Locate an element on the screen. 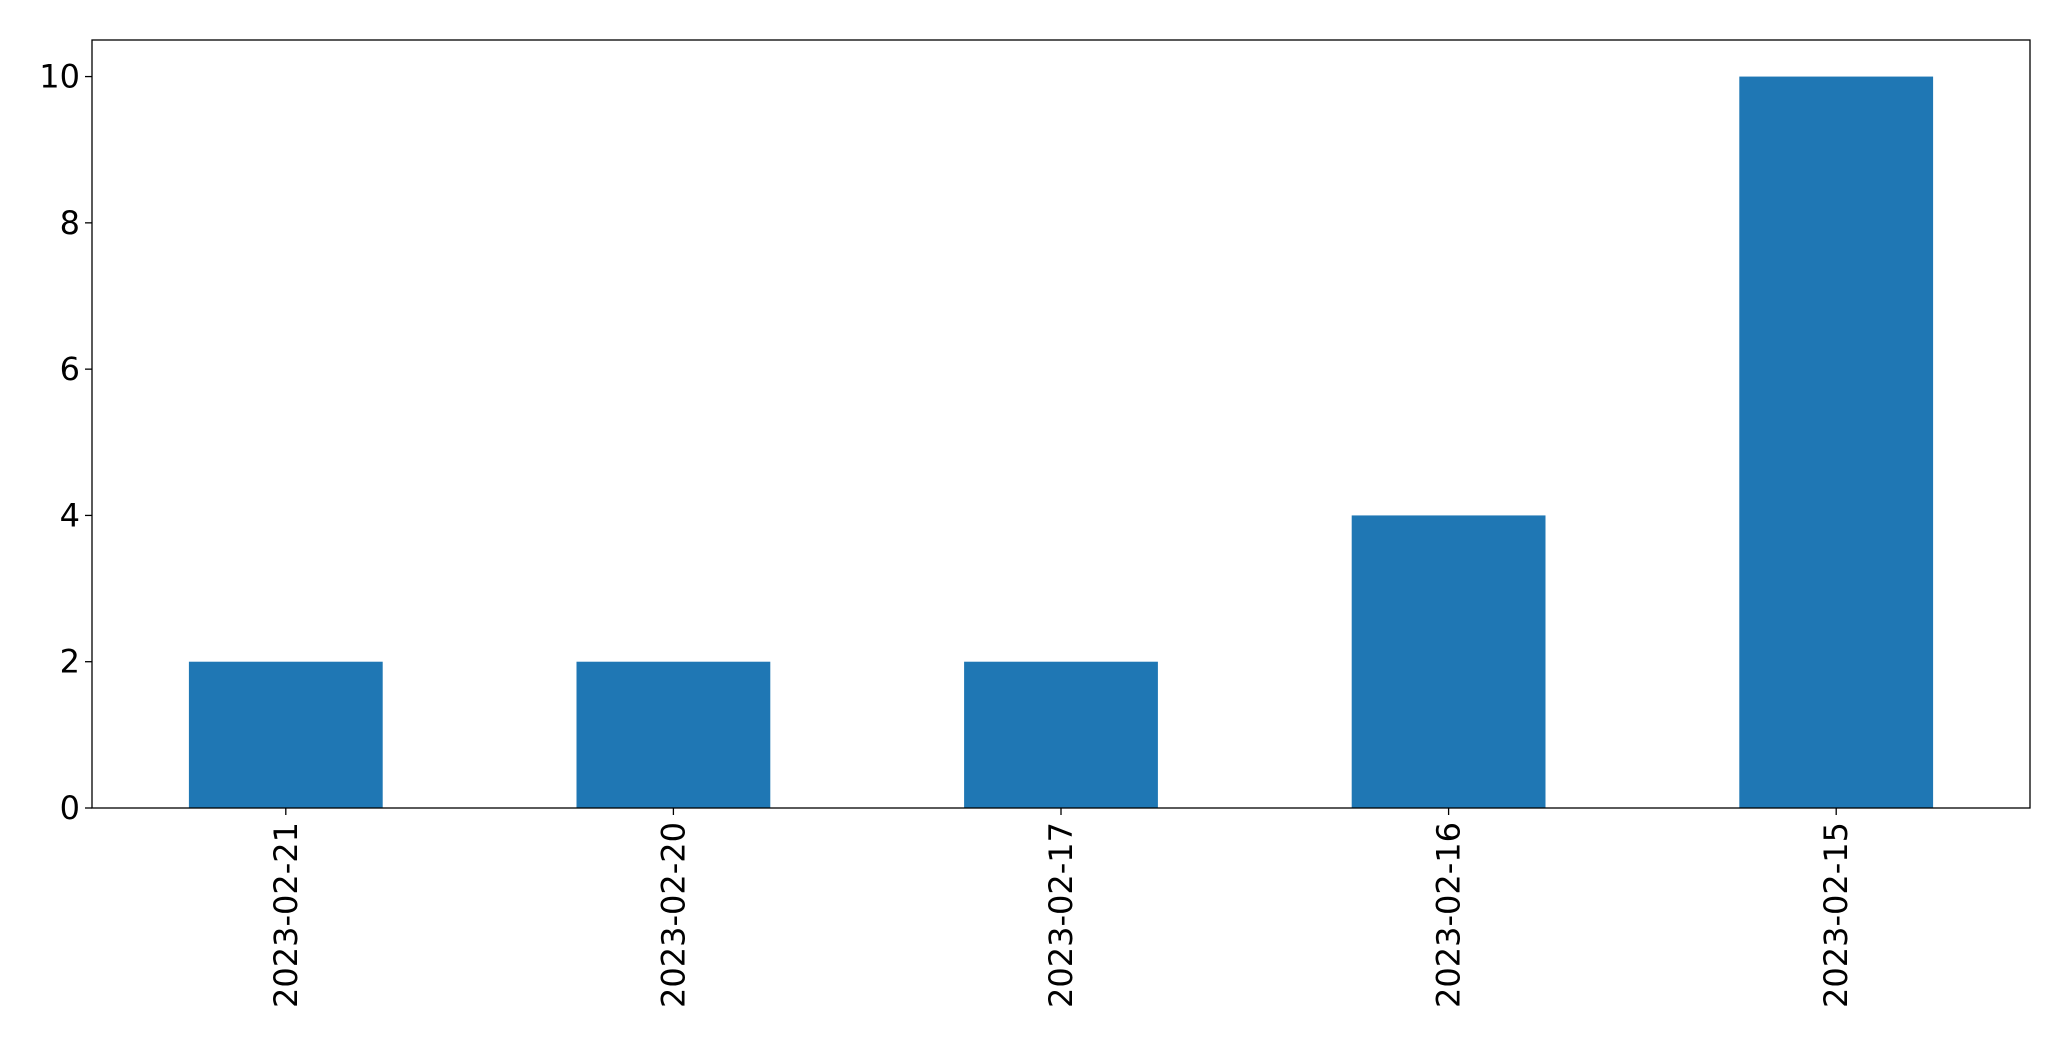 Image resolution: width=2071 pixels, height=1061 pixels. x-tick-label: 2023-02-16 is located at coordinates (1449, 915).